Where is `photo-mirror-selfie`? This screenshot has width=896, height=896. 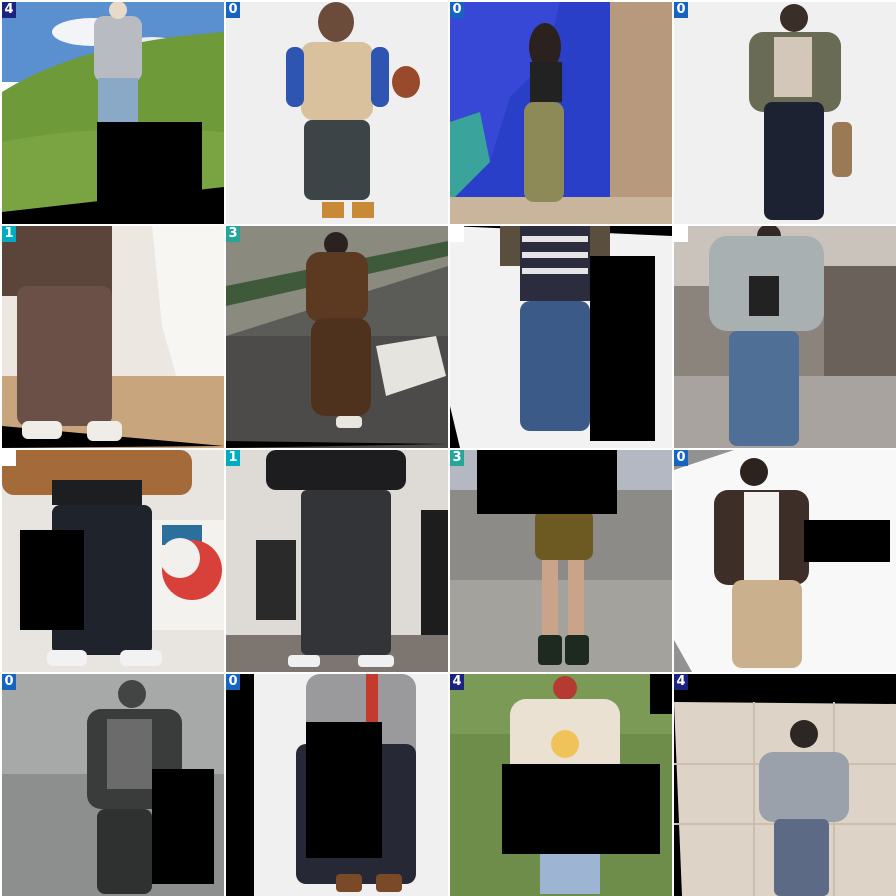
photo-mirror-selfie is located at coordinates (561, 113).